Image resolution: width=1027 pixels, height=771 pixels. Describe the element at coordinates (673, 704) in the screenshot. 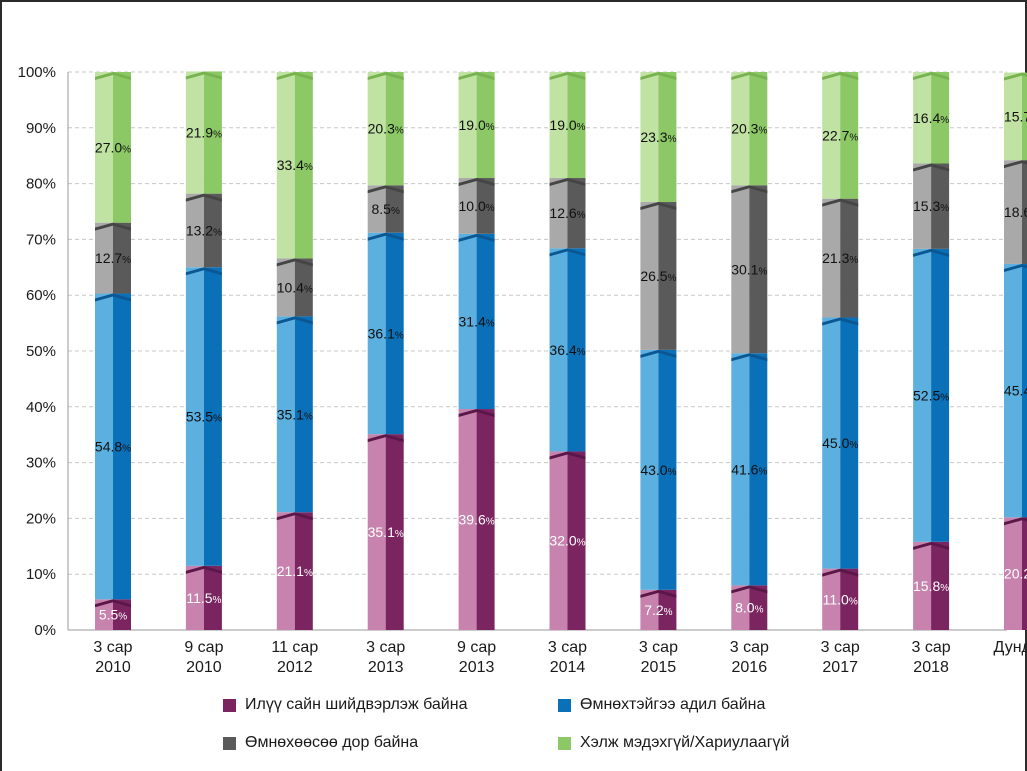

I see `legend-label-same: Өмнөхтэйгээ адил байна` at that location.